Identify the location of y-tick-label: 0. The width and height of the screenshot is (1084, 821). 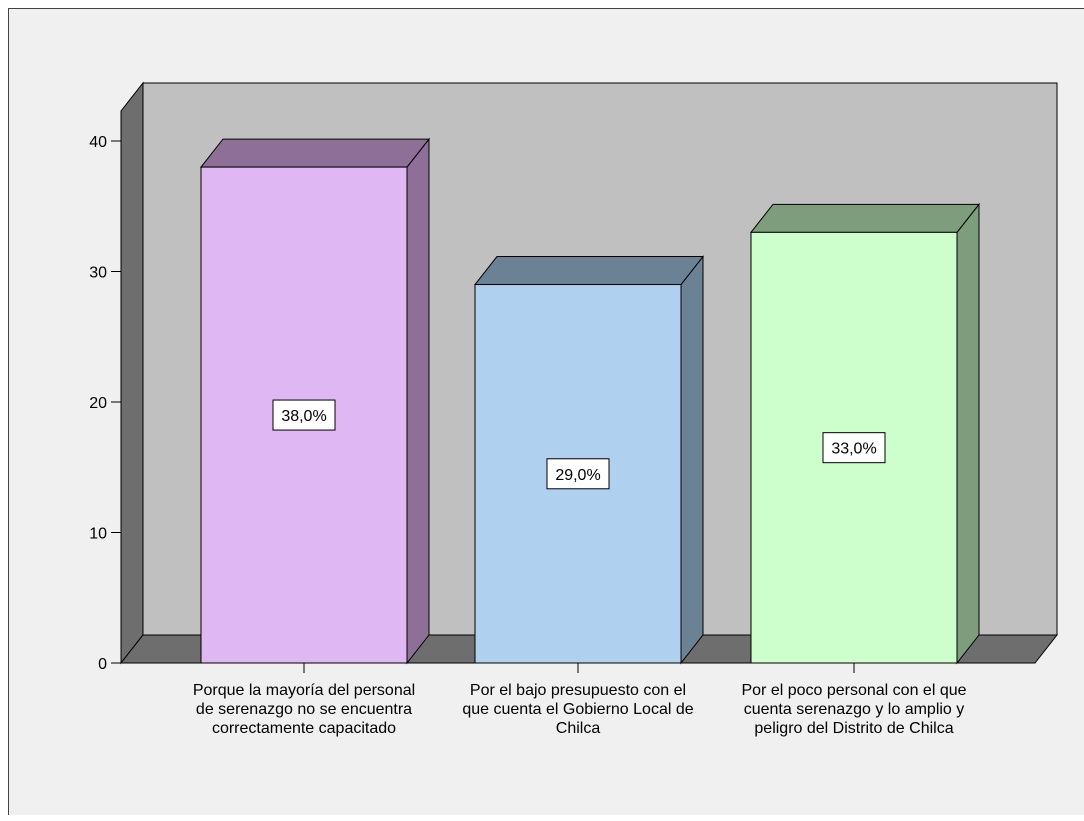
(102, 664).